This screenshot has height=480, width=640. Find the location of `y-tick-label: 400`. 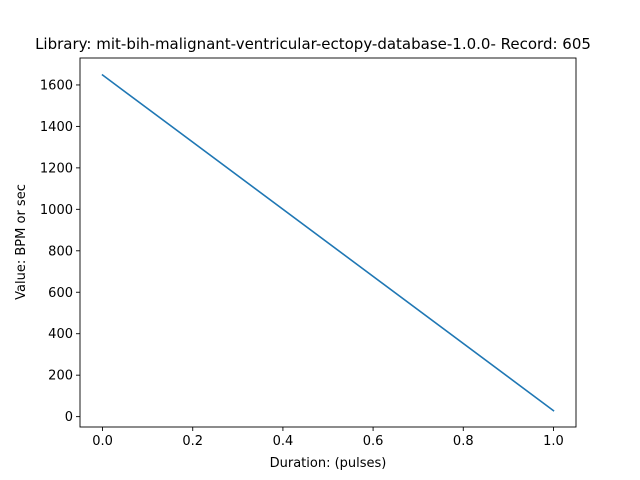

y-tick-label: 400 is located at coordinates (60, 334).